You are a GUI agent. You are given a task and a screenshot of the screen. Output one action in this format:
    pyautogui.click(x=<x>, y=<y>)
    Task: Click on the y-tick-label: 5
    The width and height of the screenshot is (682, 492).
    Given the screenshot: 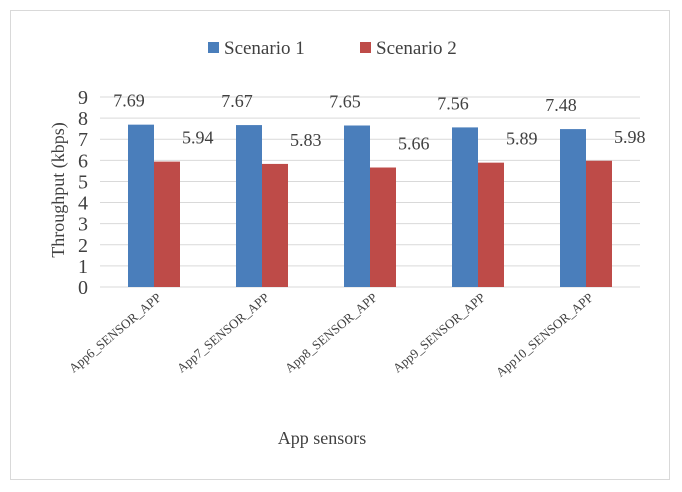 What is the action you would take?
    pyautogui.click(x=83, y=182)
    